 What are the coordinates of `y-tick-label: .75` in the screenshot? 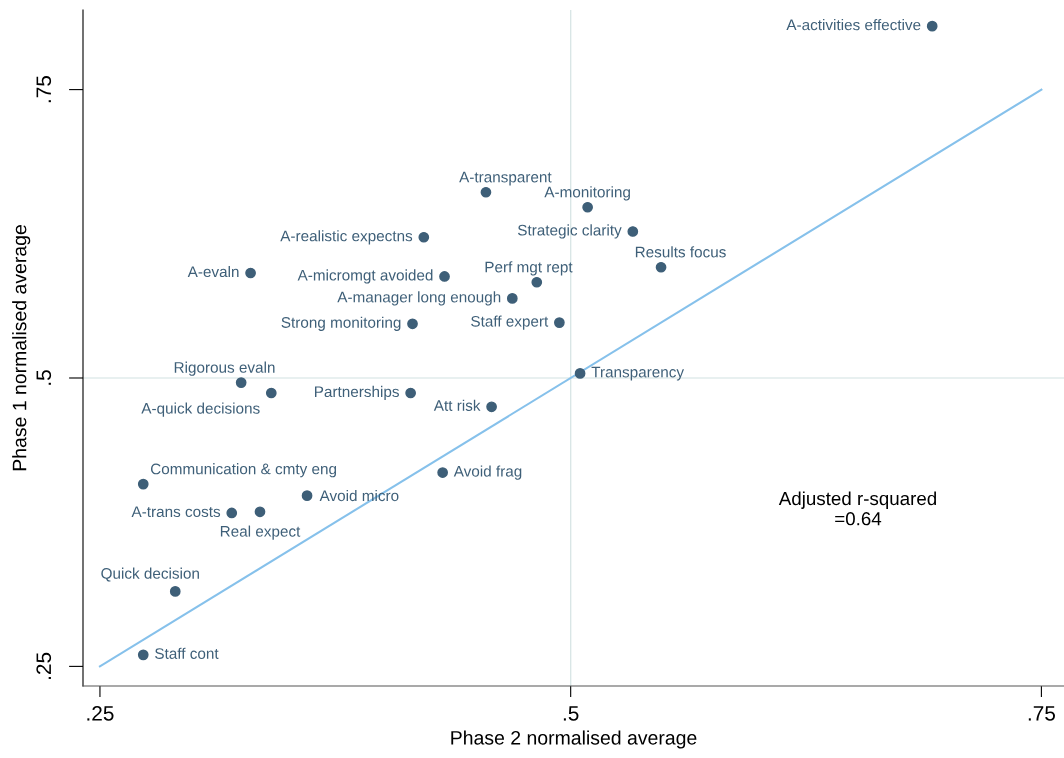 It's located at (44, 89).